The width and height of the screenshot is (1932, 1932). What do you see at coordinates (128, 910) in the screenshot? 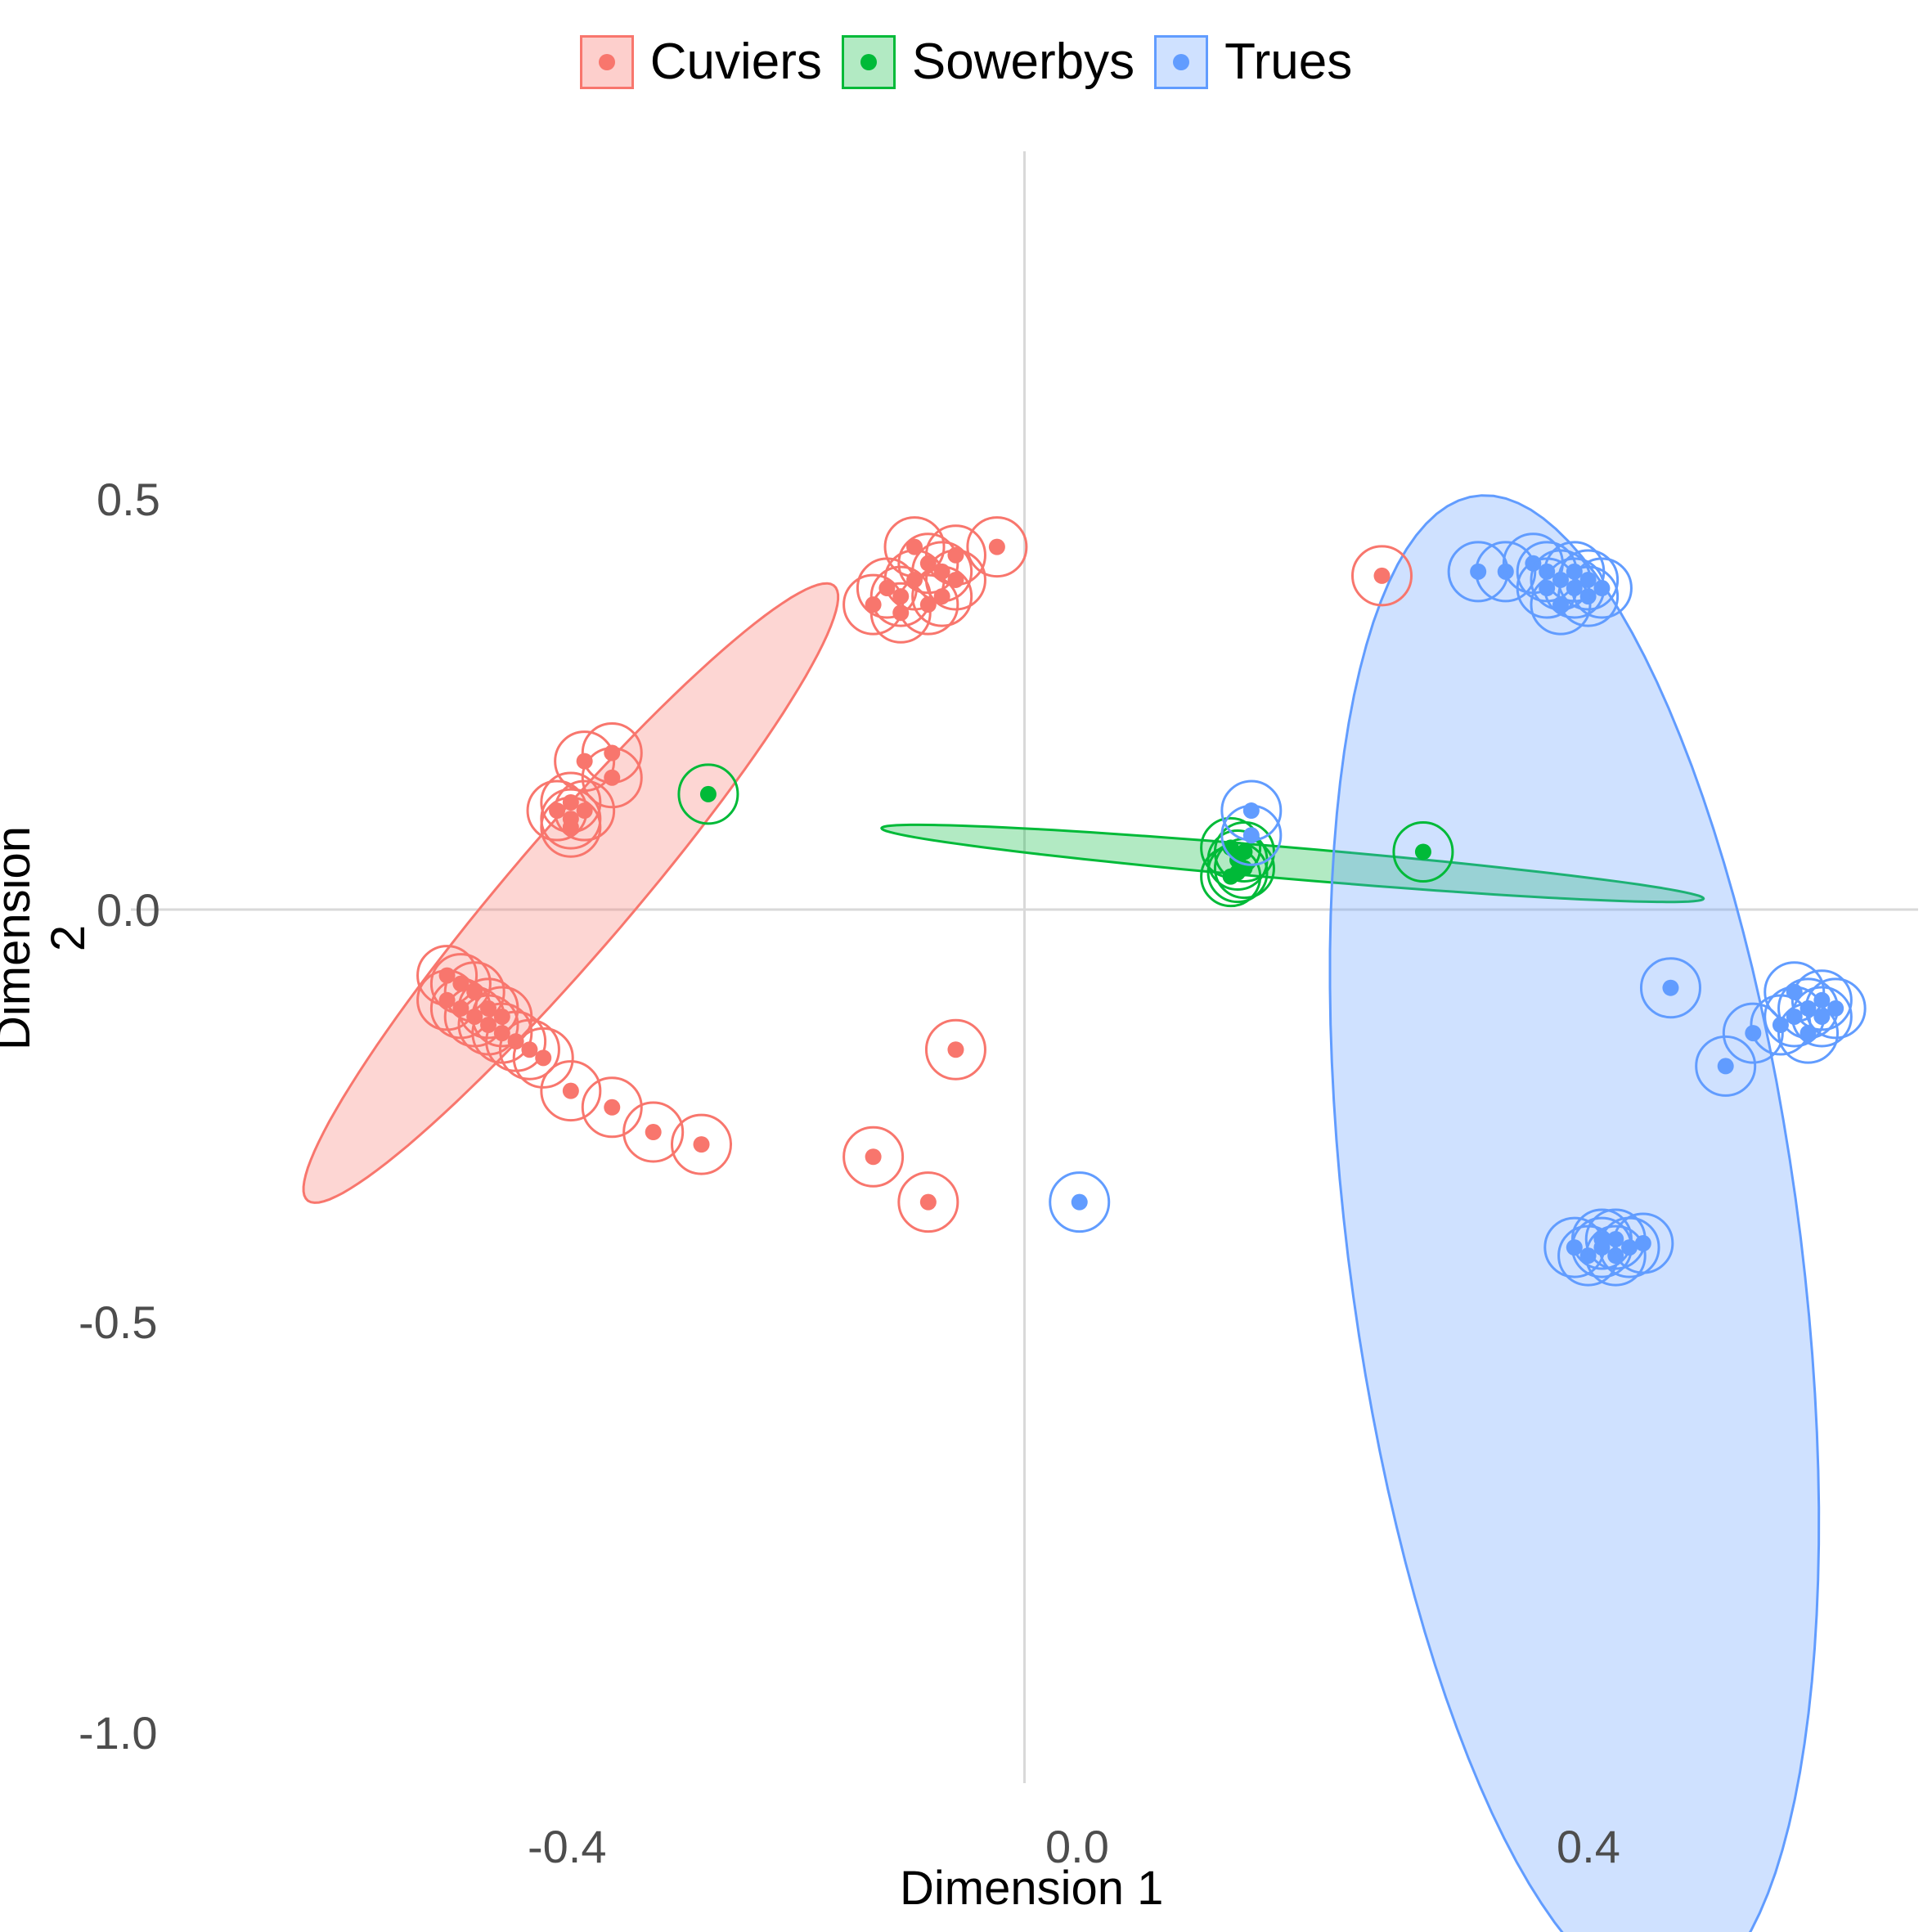
I see `y-tick-label: 0.0` at bounding box center [128, 910].